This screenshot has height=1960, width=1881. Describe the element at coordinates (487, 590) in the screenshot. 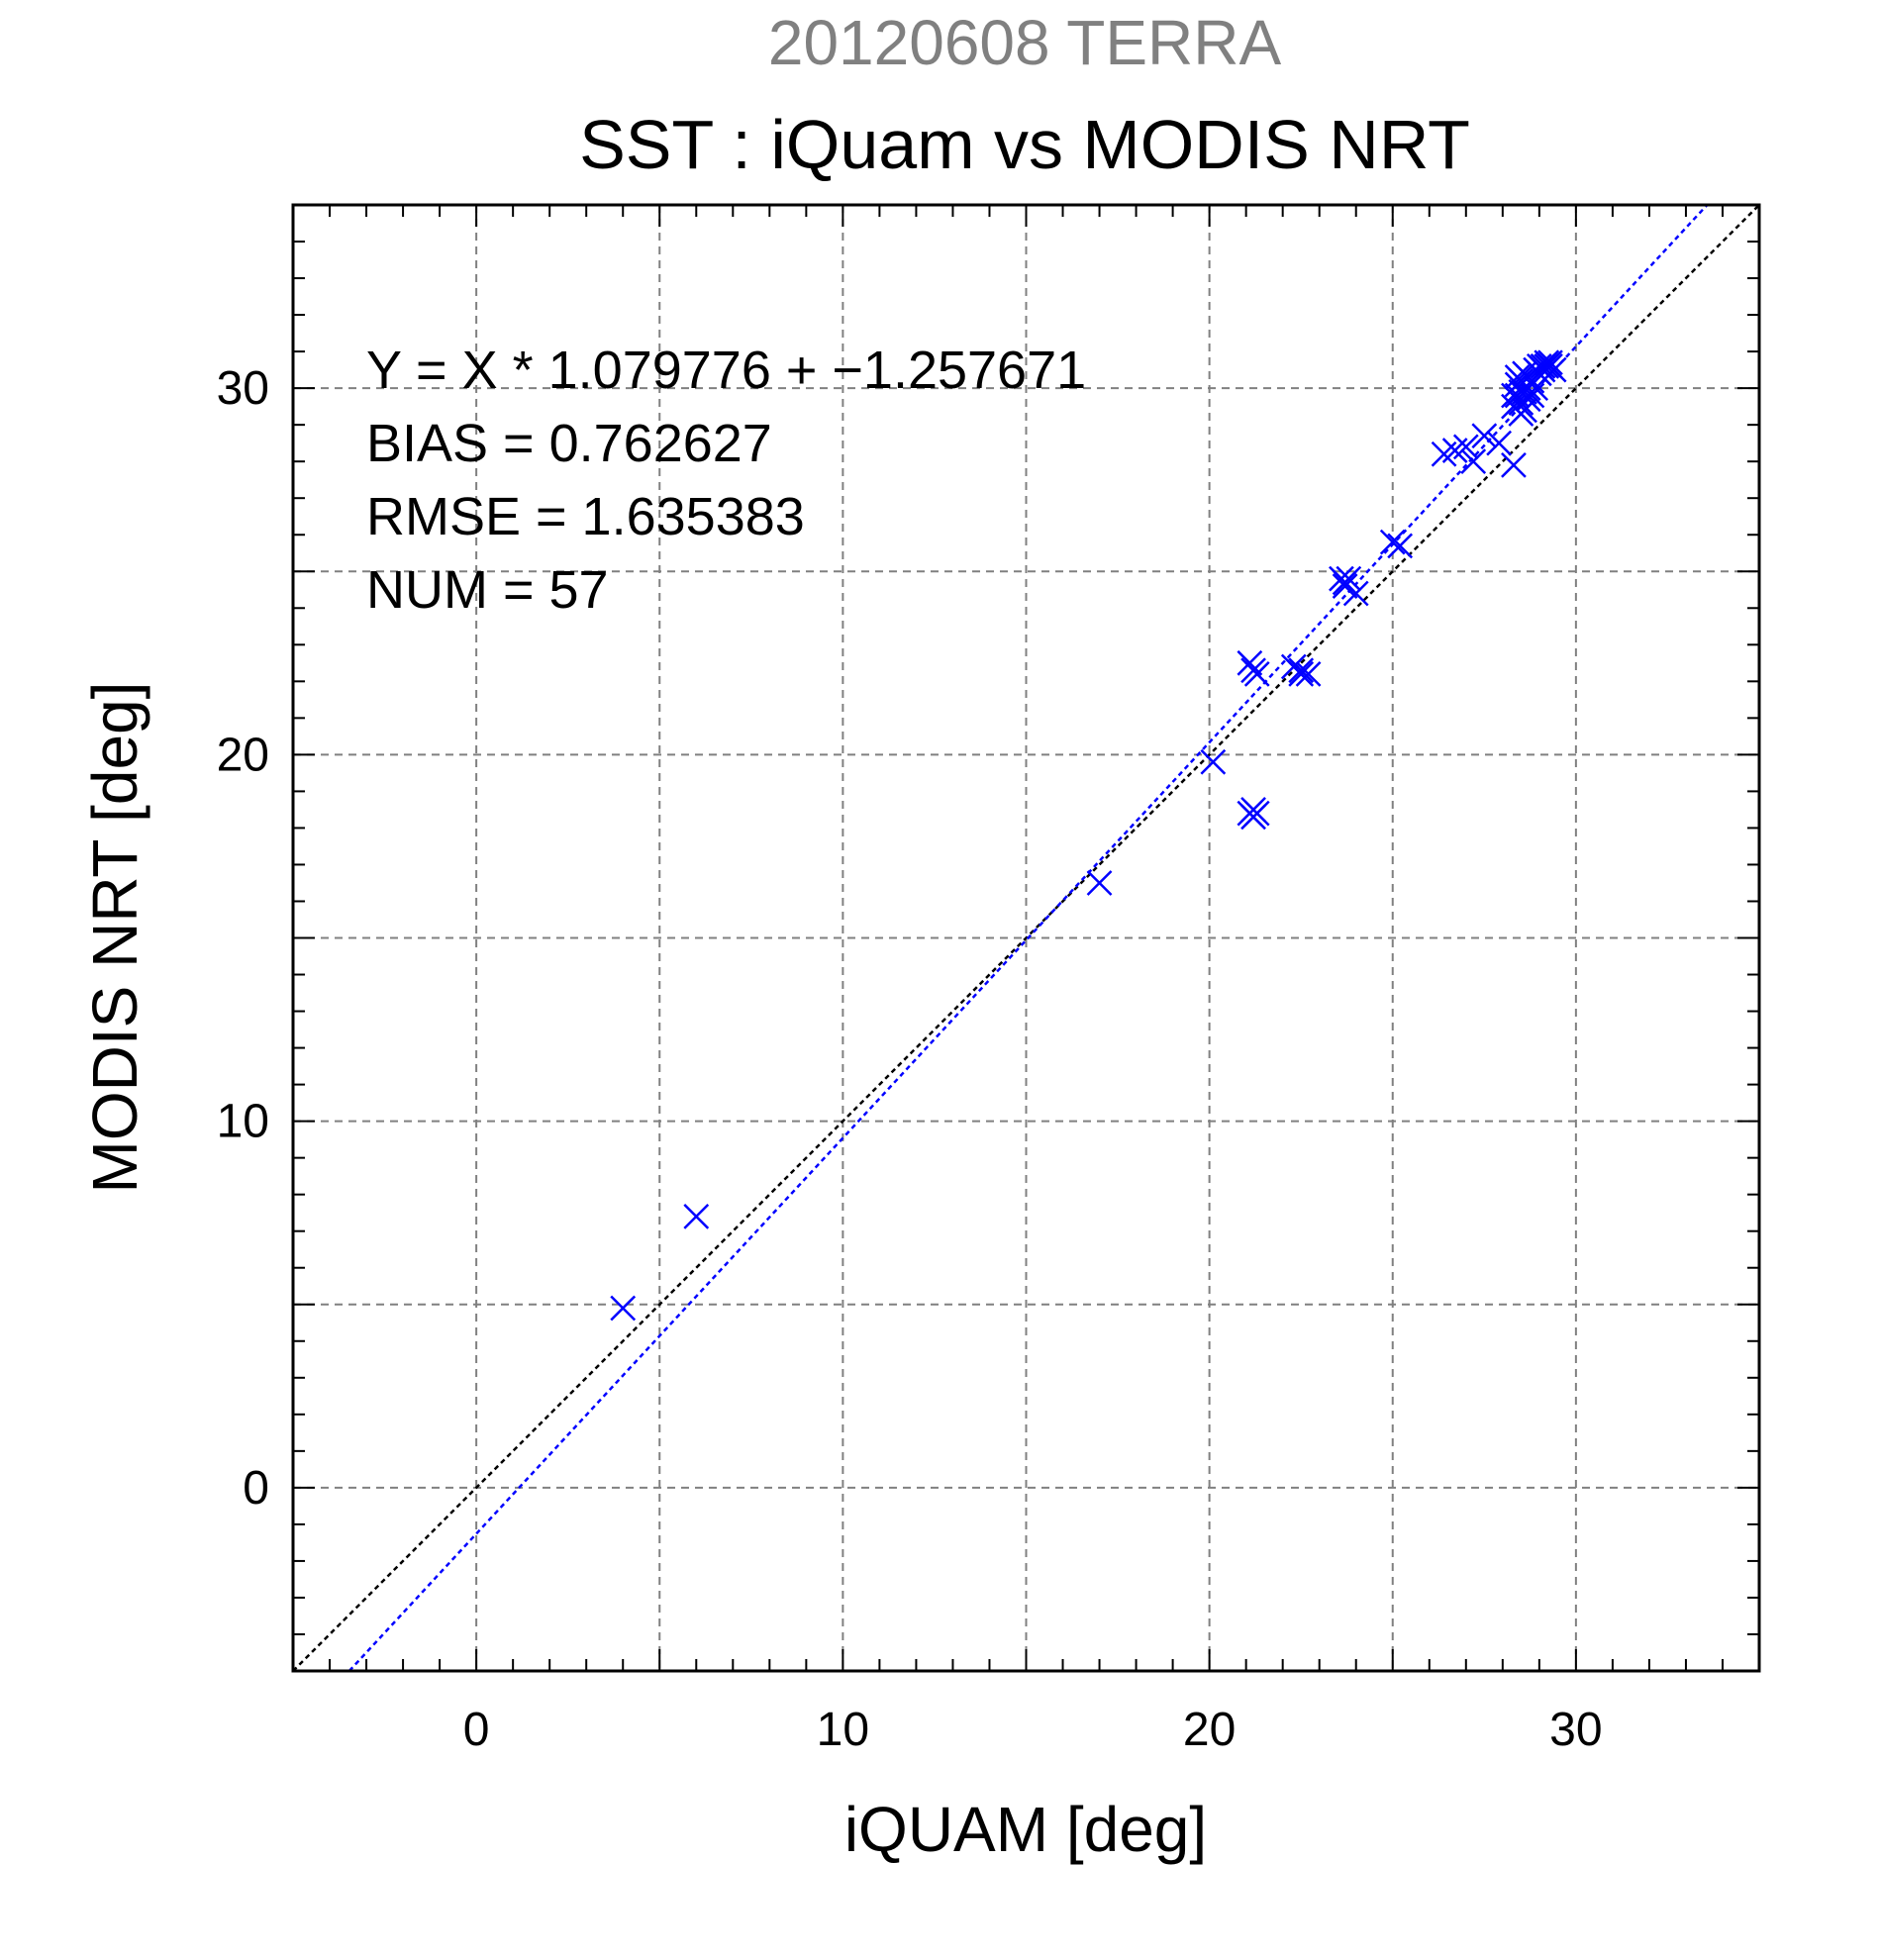

I see `num-annotation: NUM = 57` at that location.